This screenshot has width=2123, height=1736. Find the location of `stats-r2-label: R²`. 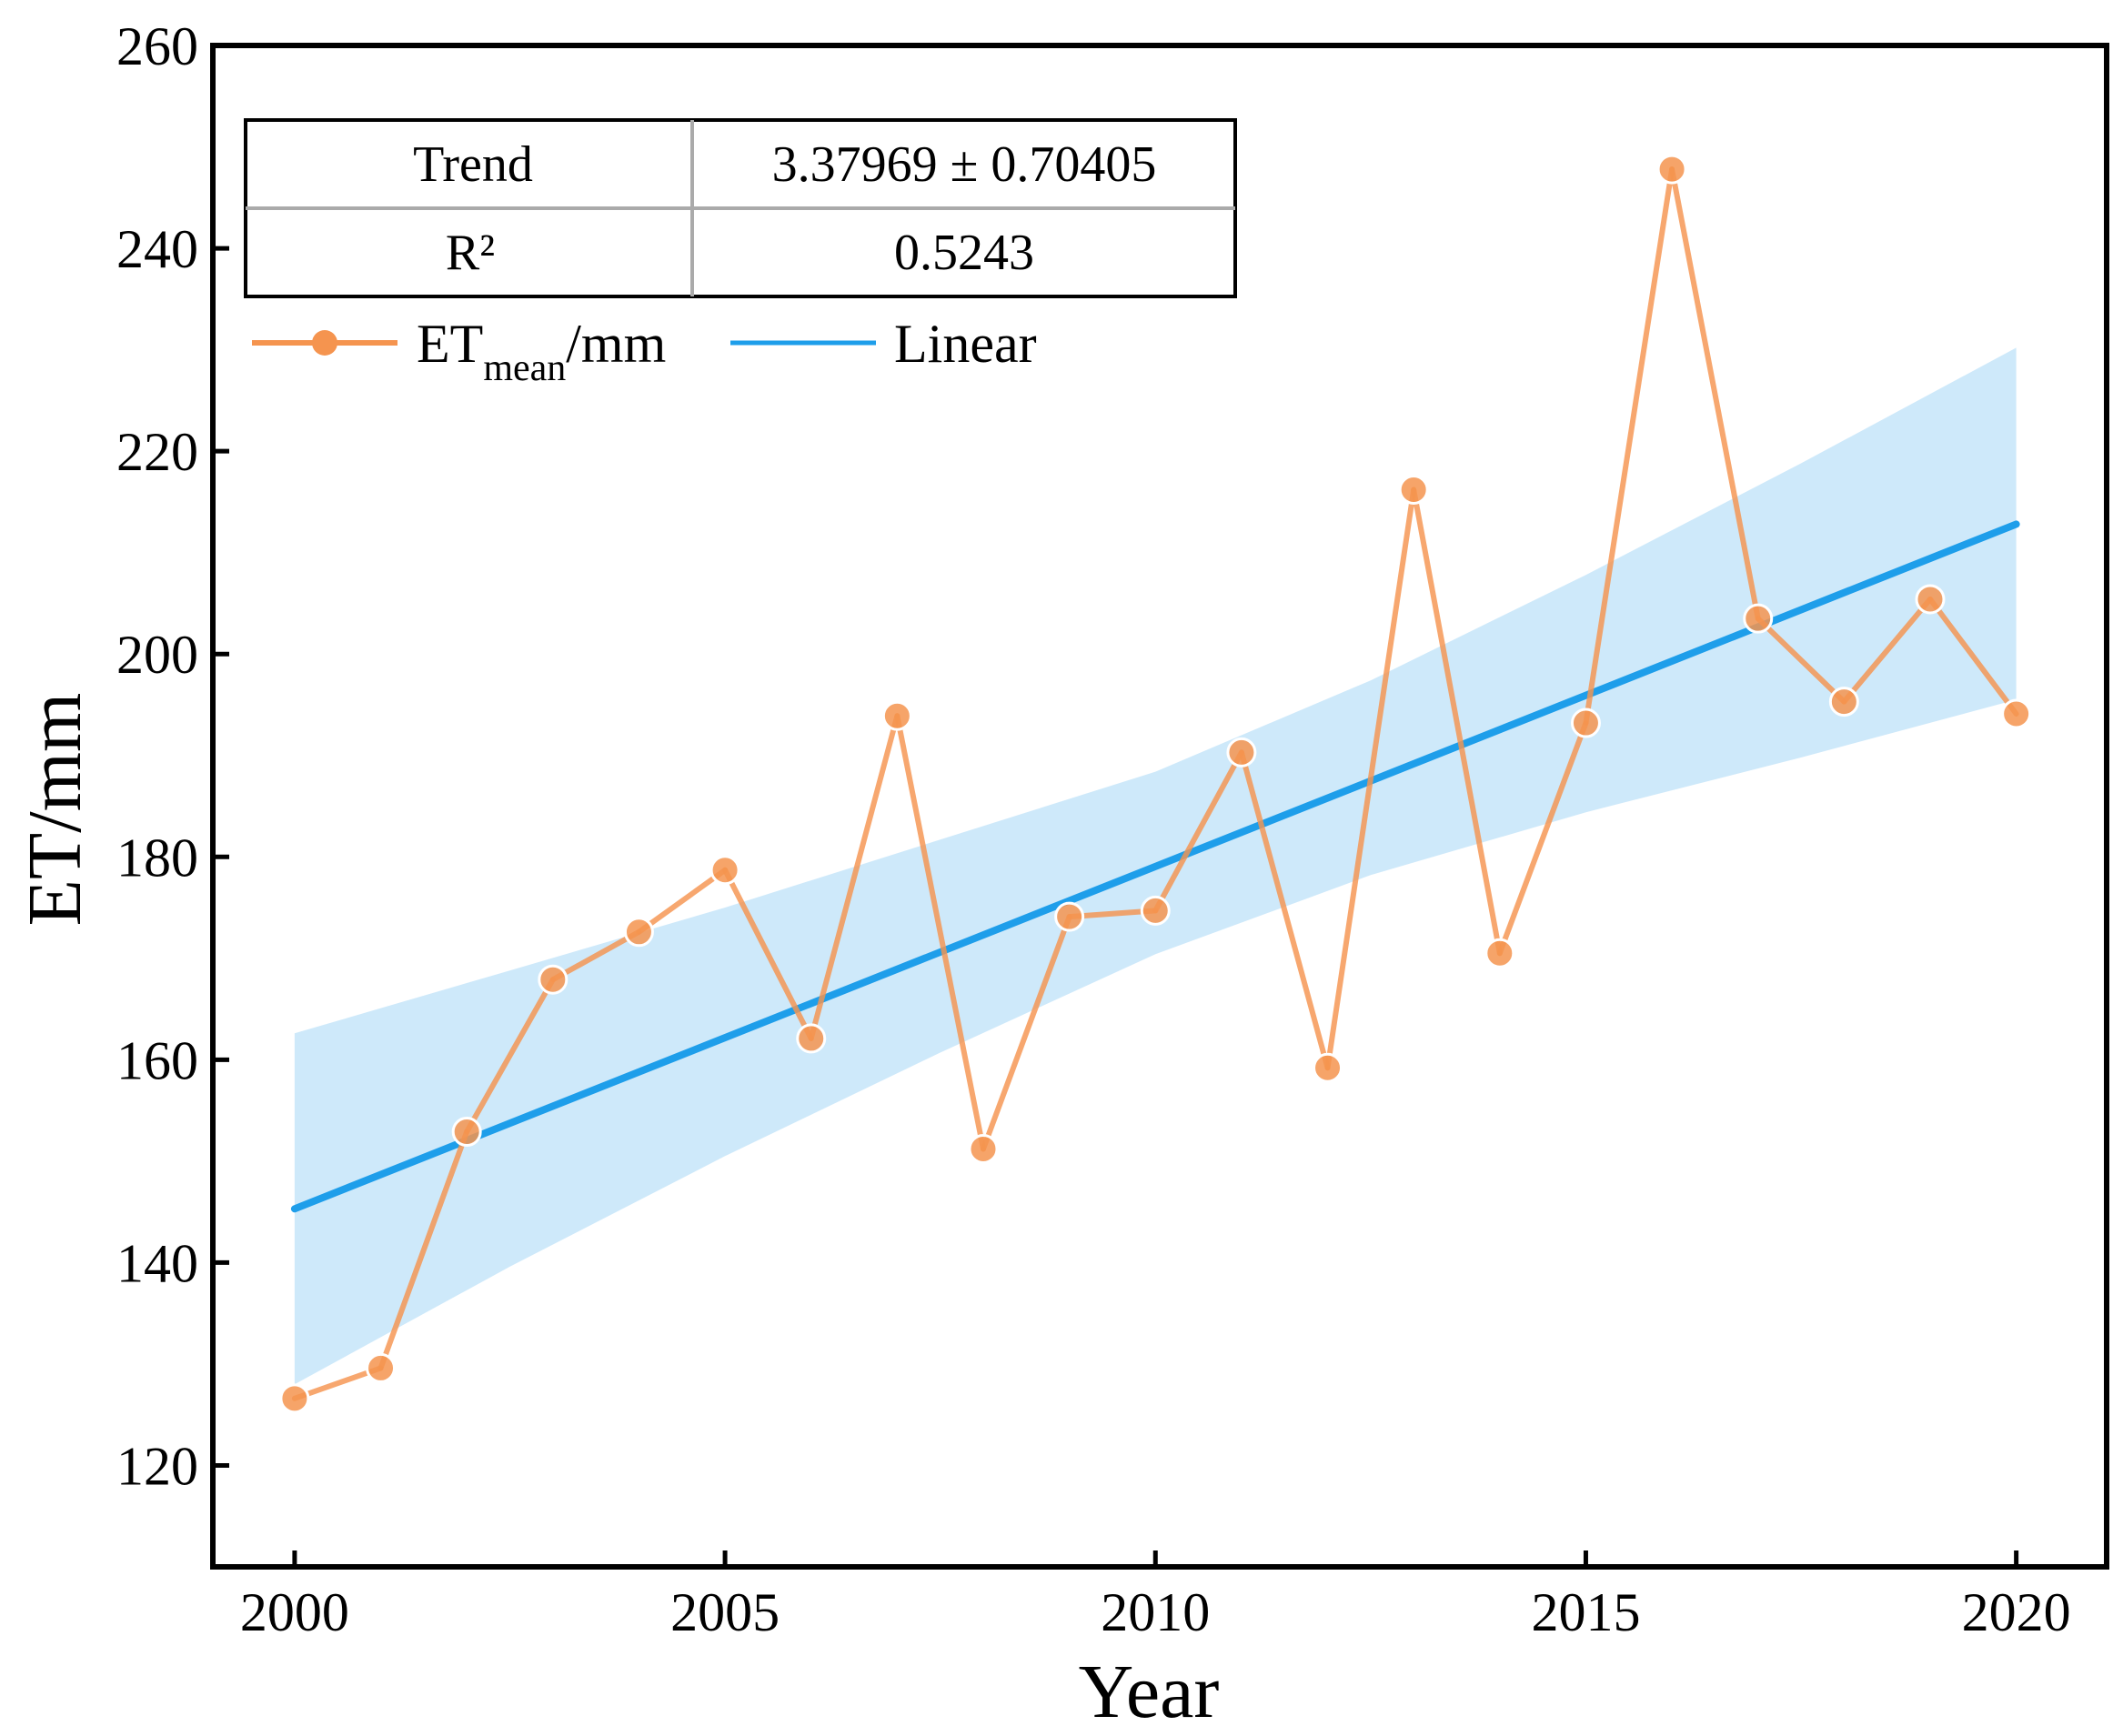

stats-r2-label: R² is located at coordinates (470, 253).